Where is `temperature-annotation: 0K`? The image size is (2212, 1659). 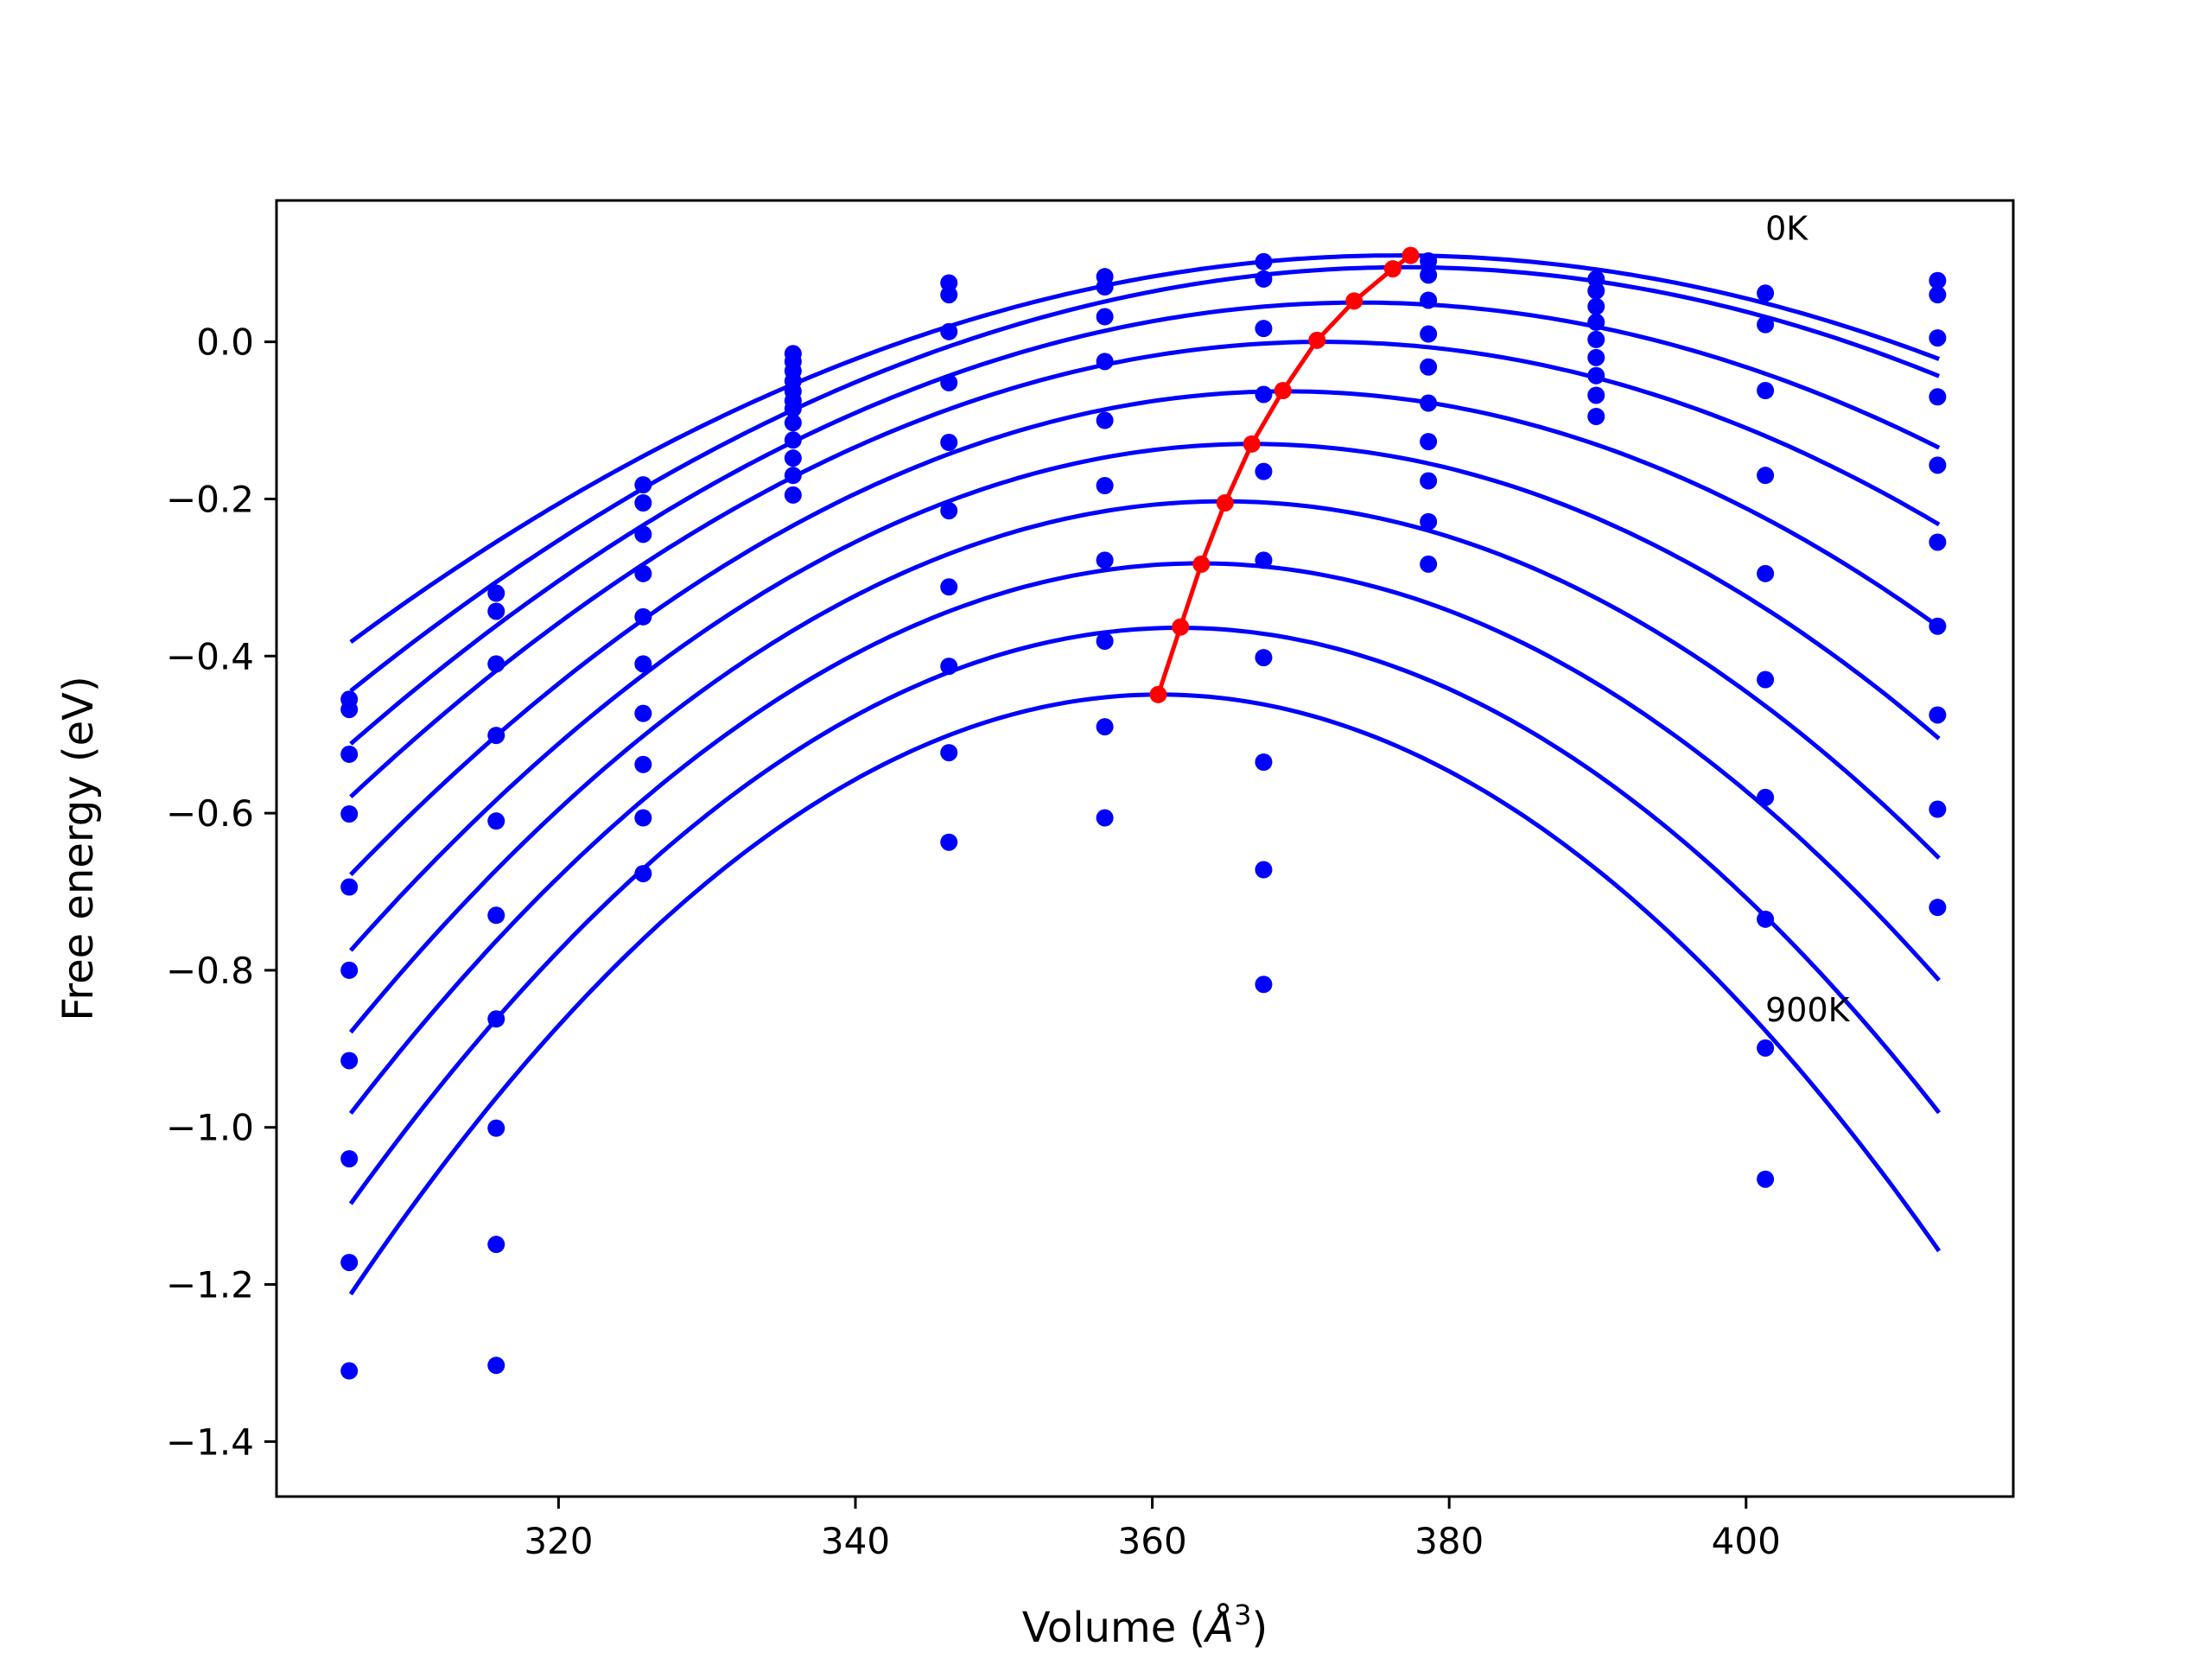 temperature-annotation: 0K is located at coordinates (1786, 228).